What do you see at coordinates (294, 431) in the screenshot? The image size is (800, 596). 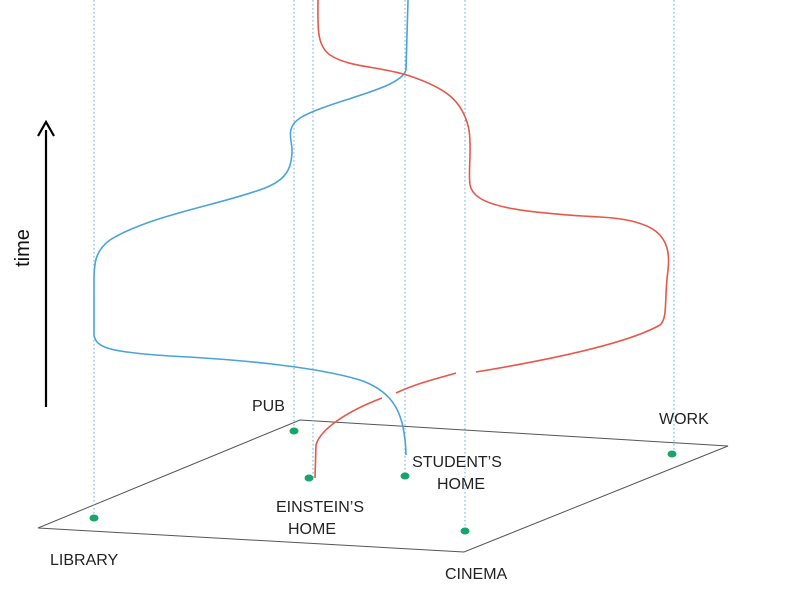 I see `pub-dot` at bounding box center [294, 431].